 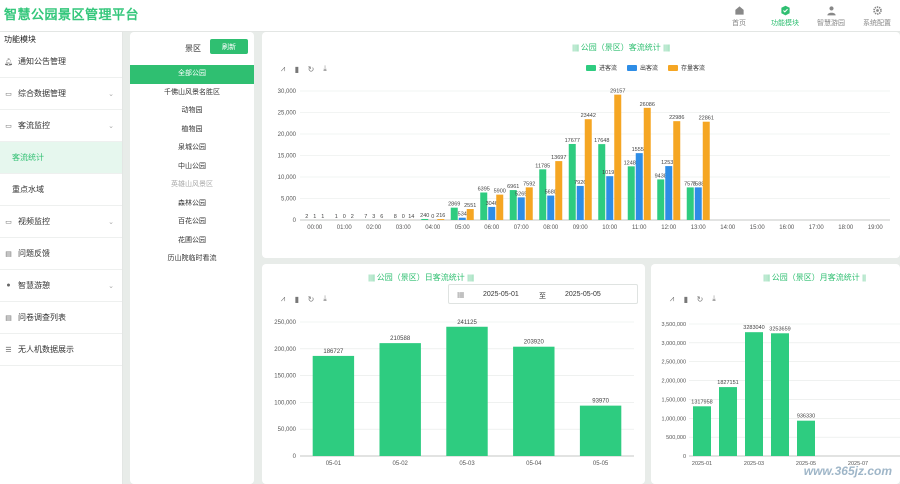 I want to click on tree-item: 千佛山风景名胜区, so click(x=192, y=92).